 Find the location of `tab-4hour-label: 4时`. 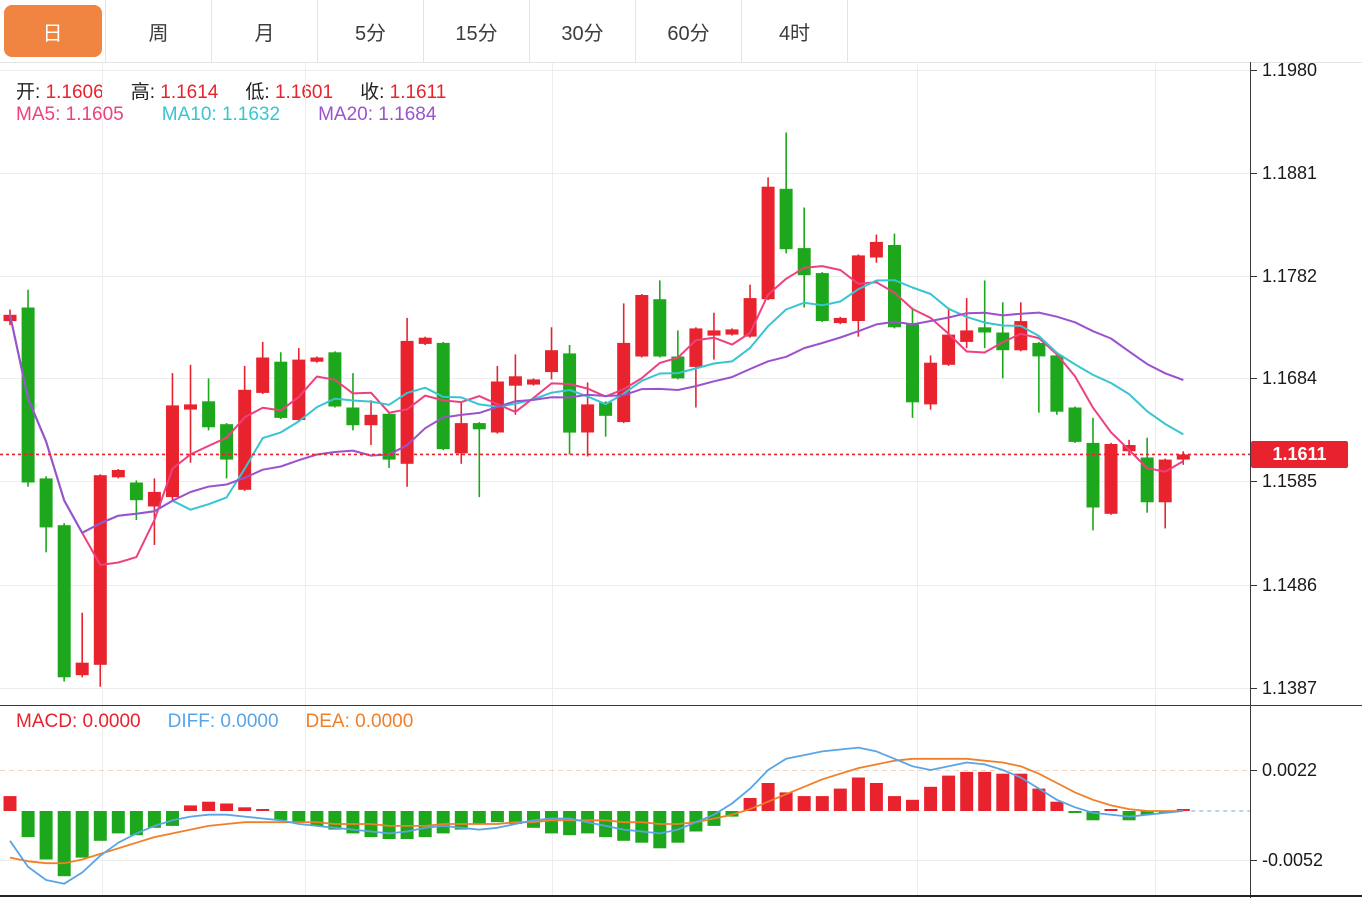

tab-4hour-label: 4时 is located at coordinates (794, 33).